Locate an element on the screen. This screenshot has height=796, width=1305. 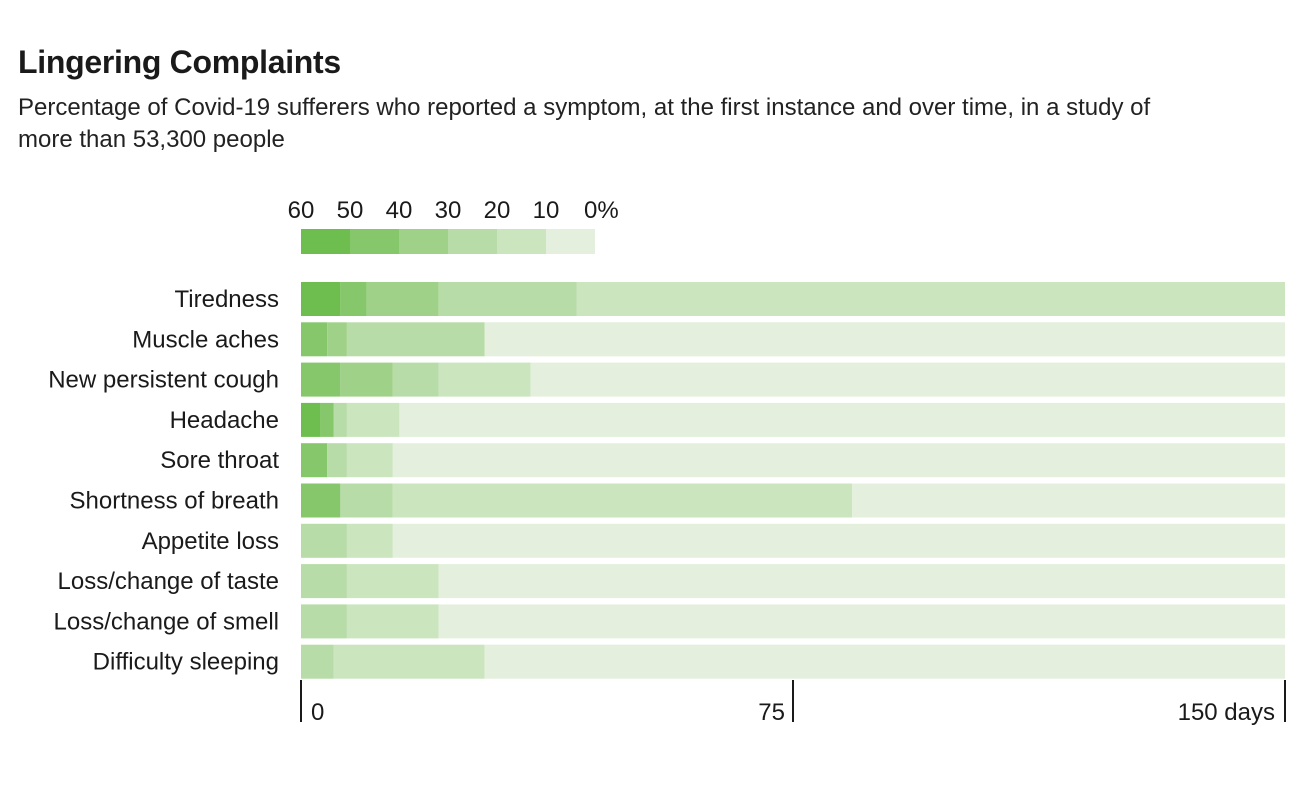
legend-label: 40 is located at coordinates (399, 210).